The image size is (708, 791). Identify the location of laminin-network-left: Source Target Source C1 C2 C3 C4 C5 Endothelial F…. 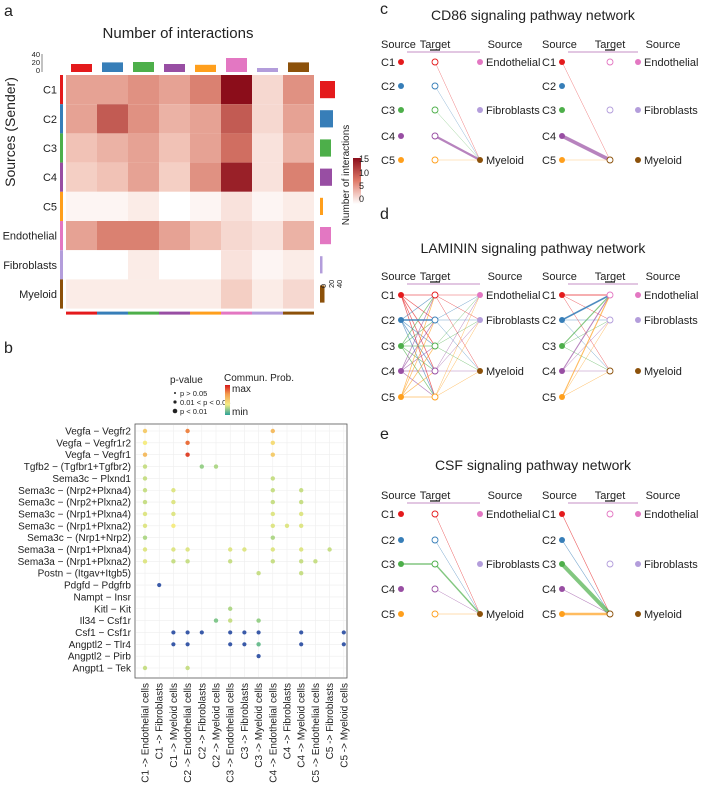
(460, 337).